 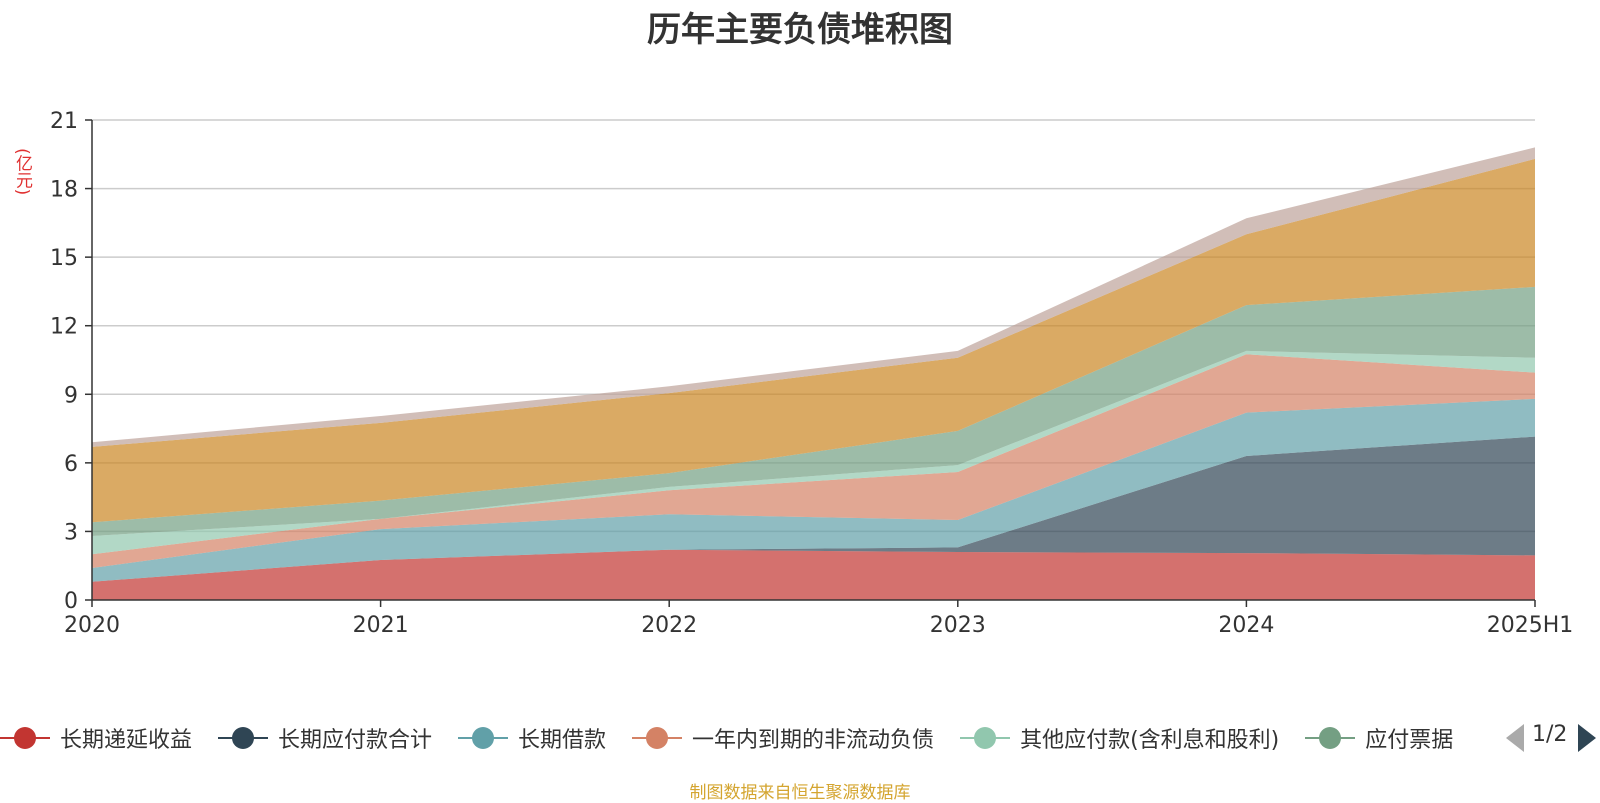 I want to click on legend-next-page-icon, so click(x=1587, y=738).